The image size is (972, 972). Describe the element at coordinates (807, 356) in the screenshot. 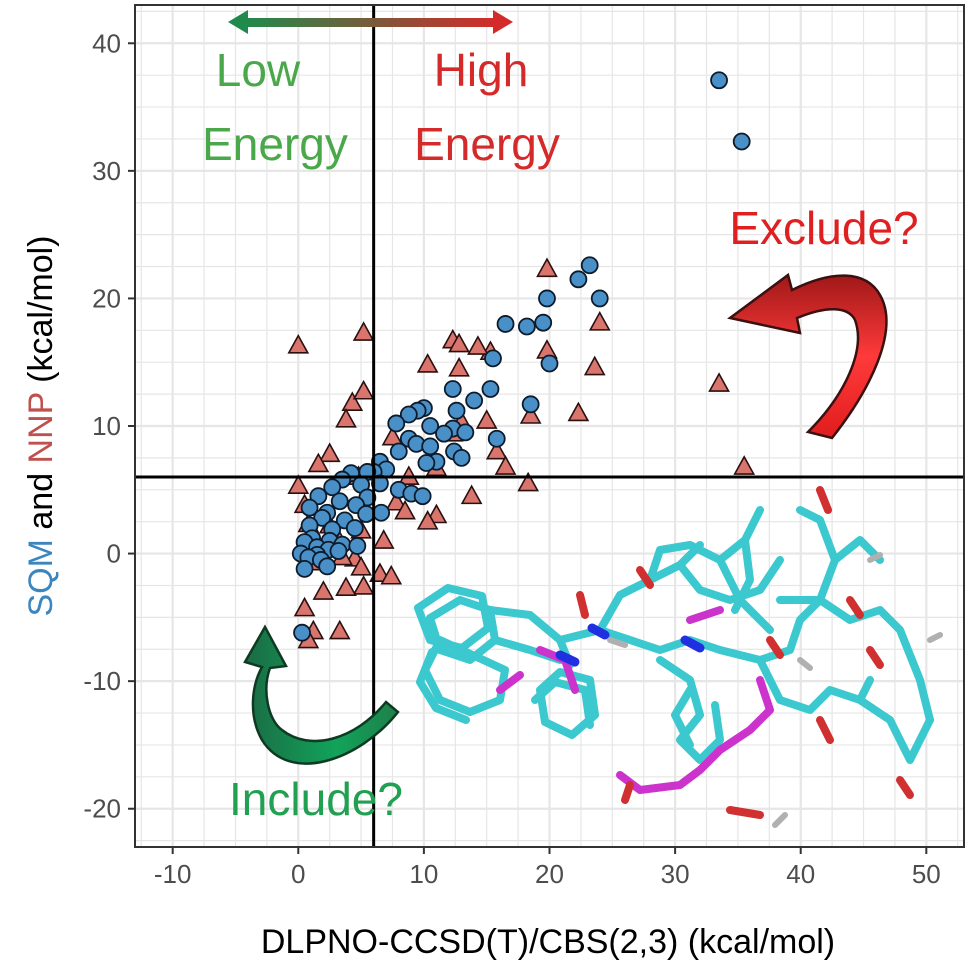

I see `exclude-arrow-icon` at that location.